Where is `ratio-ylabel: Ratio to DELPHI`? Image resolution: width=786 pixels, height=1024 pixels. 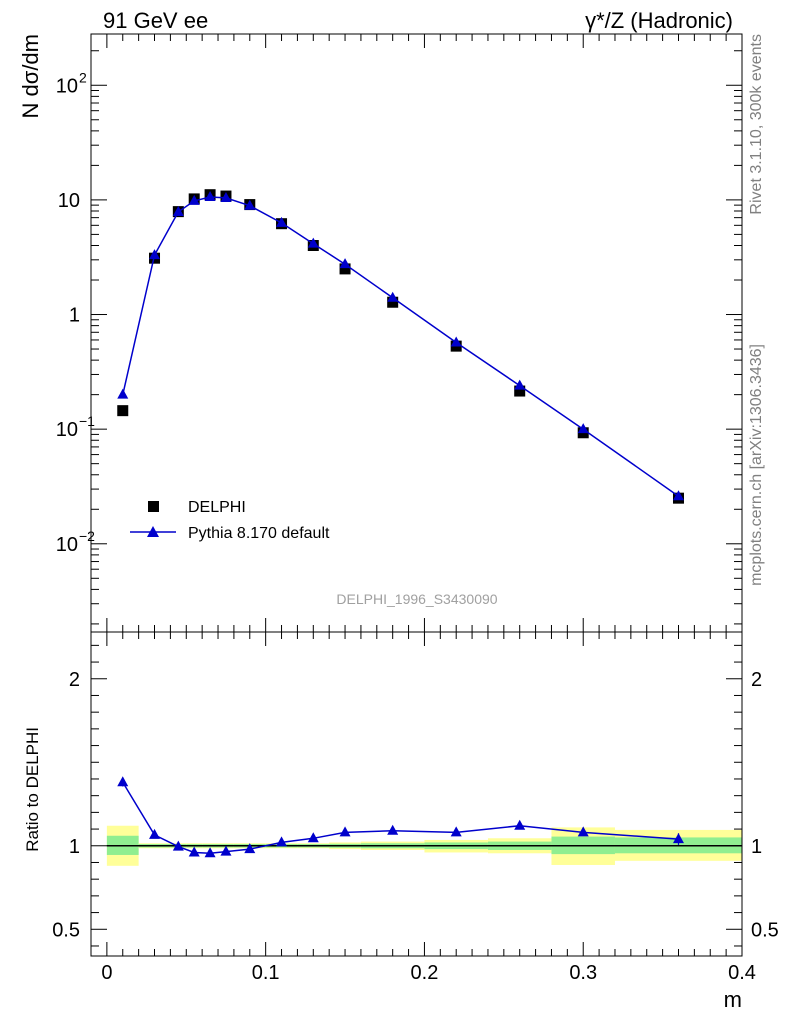
ratio-ylabel: Ratio to DELPHI is located at coordinates (32, 789).